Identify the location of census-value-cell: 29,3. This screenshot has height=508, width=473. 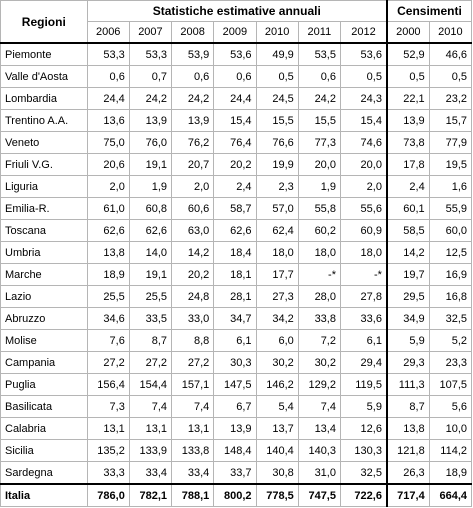
(407, 362).